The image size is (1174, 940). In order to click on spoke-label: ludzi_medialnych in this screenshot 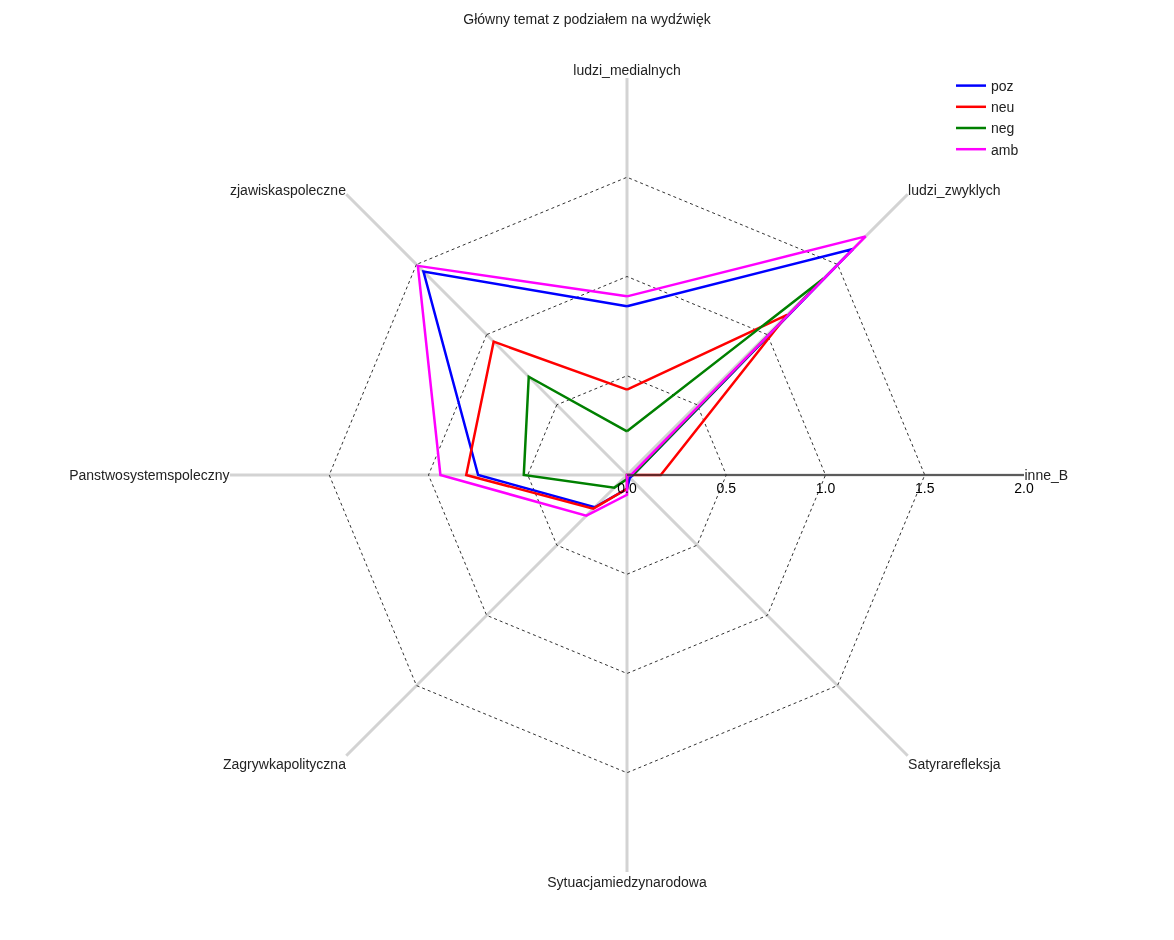, I will do `click(627, 69)`.